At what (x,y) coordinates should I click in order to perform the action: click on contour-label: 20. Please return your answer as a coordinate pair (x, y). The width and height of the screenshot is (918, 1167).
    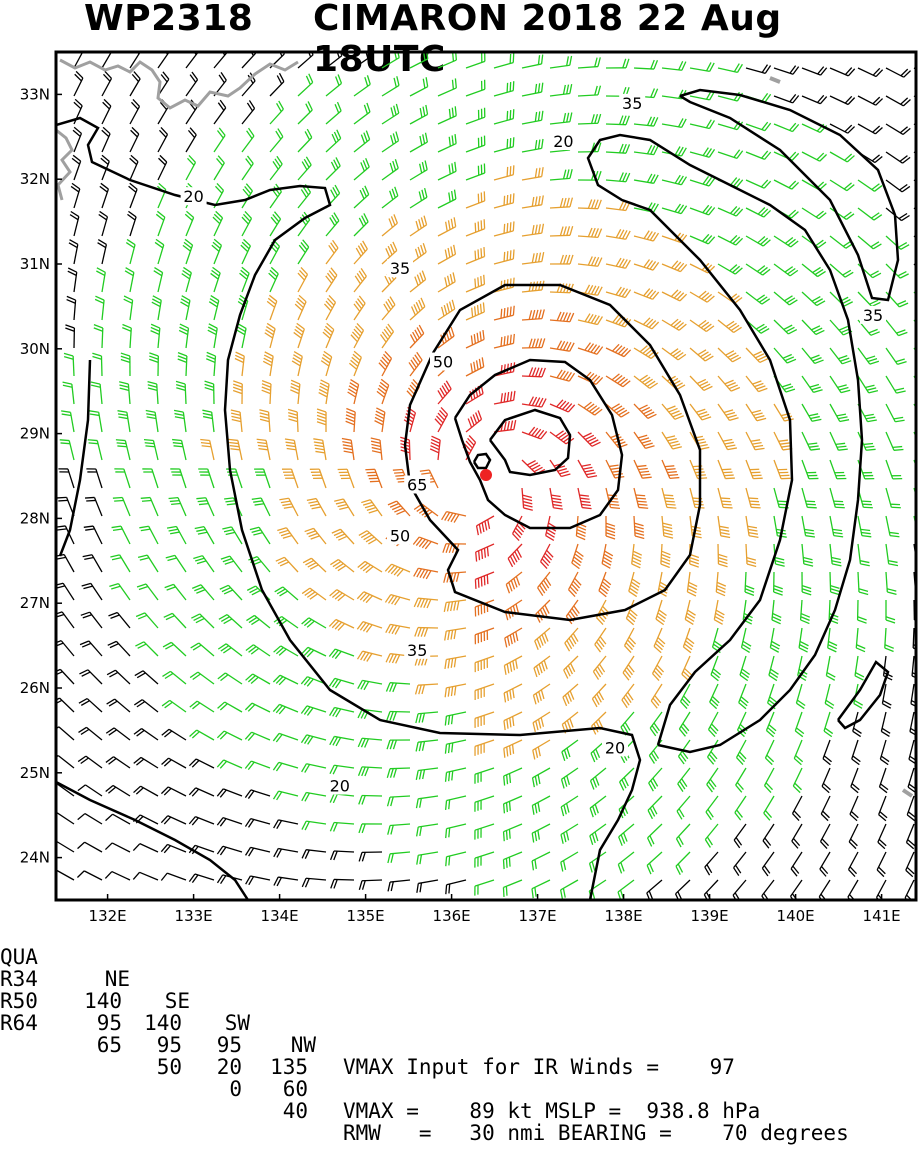
    Looking at the image, I should click on (340, 786).